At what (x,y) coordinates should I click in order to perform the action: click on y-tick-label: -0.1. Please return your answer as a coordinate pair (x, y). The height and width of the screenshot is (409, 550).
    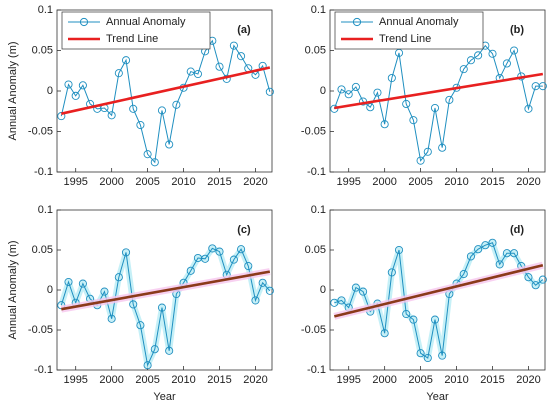
    Looking at the image, I should click on (316, 172).